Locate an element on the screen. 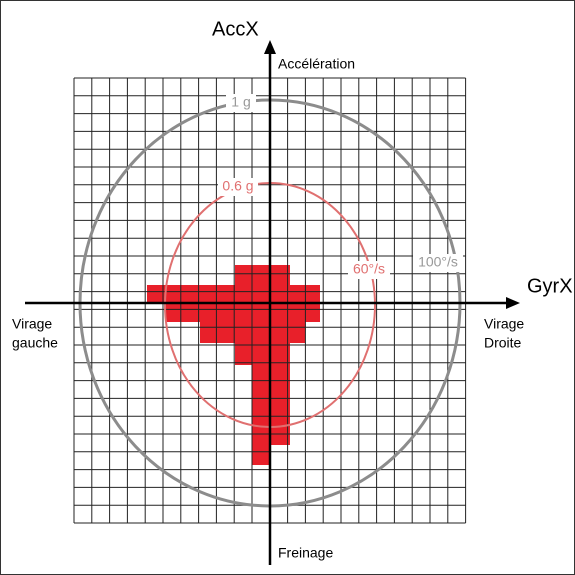 This screenshot has width=575, height=575. bottom-label: Freinage is located at coordinates (305, 553).